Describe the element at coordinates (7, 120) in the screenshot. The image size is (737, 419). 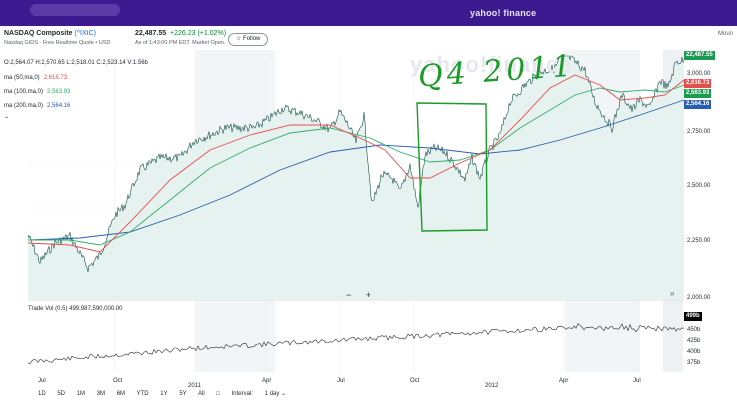
I see `collapse-indicators-icon: ⌃` at that location.